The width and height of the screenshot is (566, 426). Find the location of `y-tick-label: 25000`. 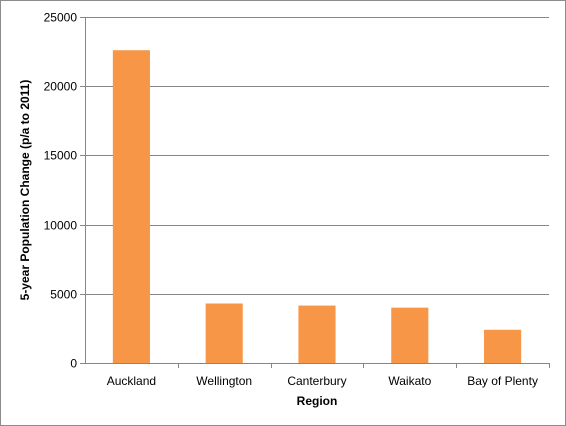

y-tick-label: 25000 is located at coordinates (61, 18).